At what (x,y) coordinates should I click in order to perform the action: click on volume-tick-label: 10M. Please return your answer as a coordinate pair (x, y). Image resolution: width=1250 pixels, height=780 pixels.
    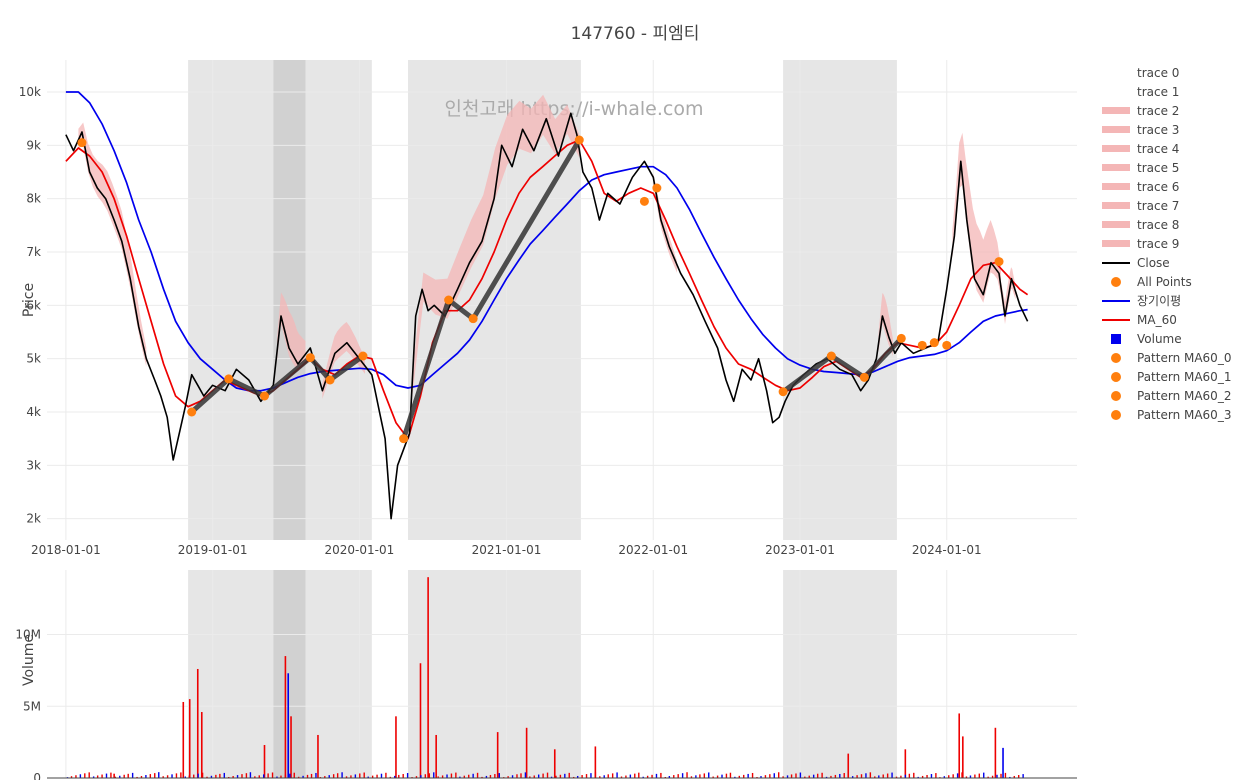
    Looking at the image, I should click on (28, 635).